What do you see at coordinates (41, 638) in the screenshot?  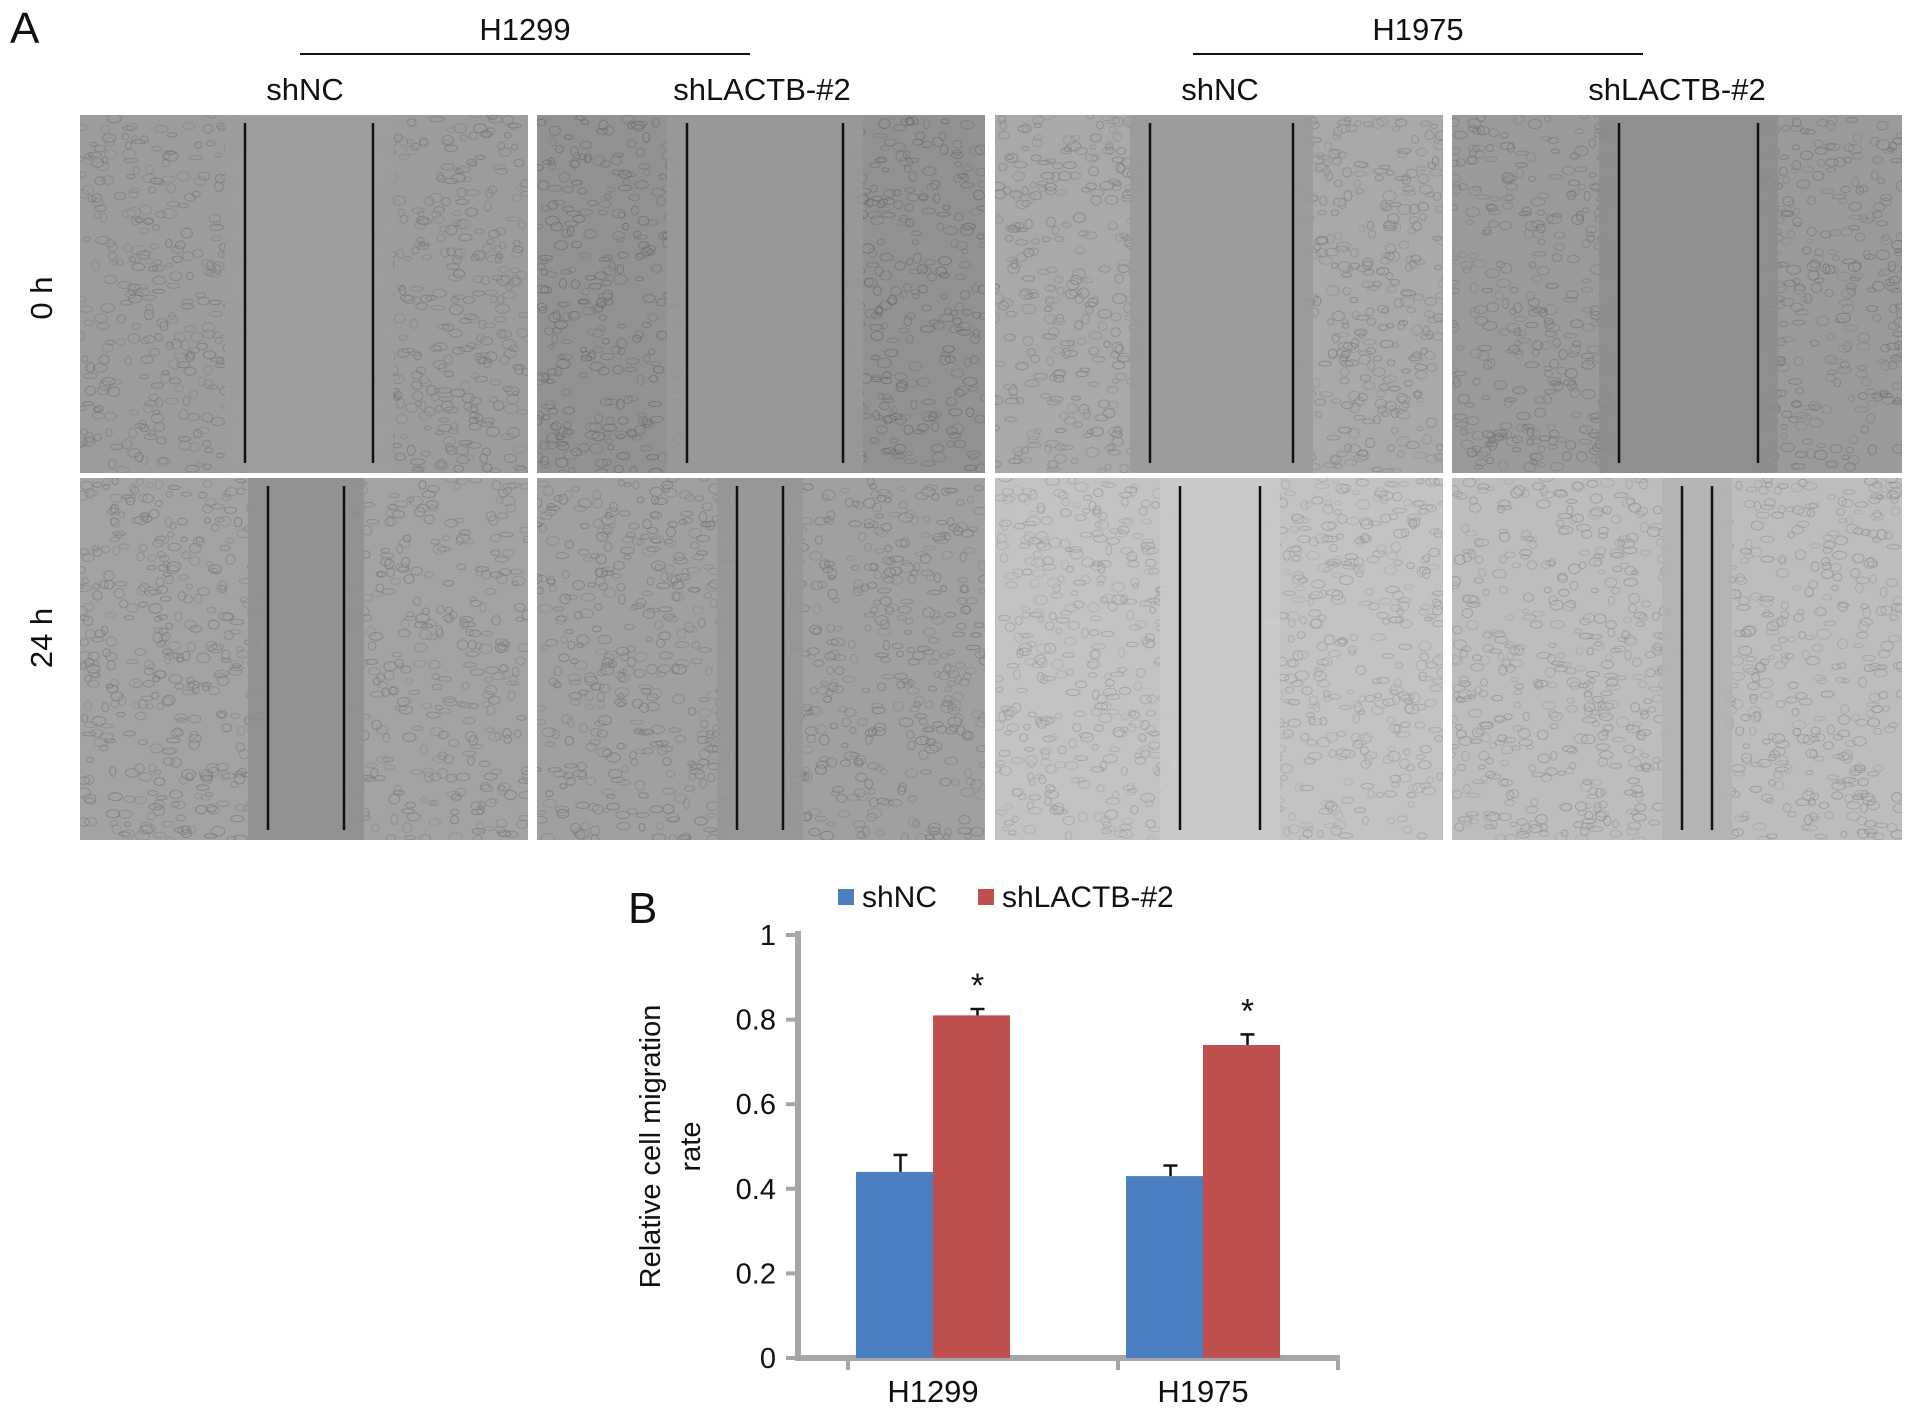 I see `row-header-24h: 24 h` at bounding box center [41, 638].